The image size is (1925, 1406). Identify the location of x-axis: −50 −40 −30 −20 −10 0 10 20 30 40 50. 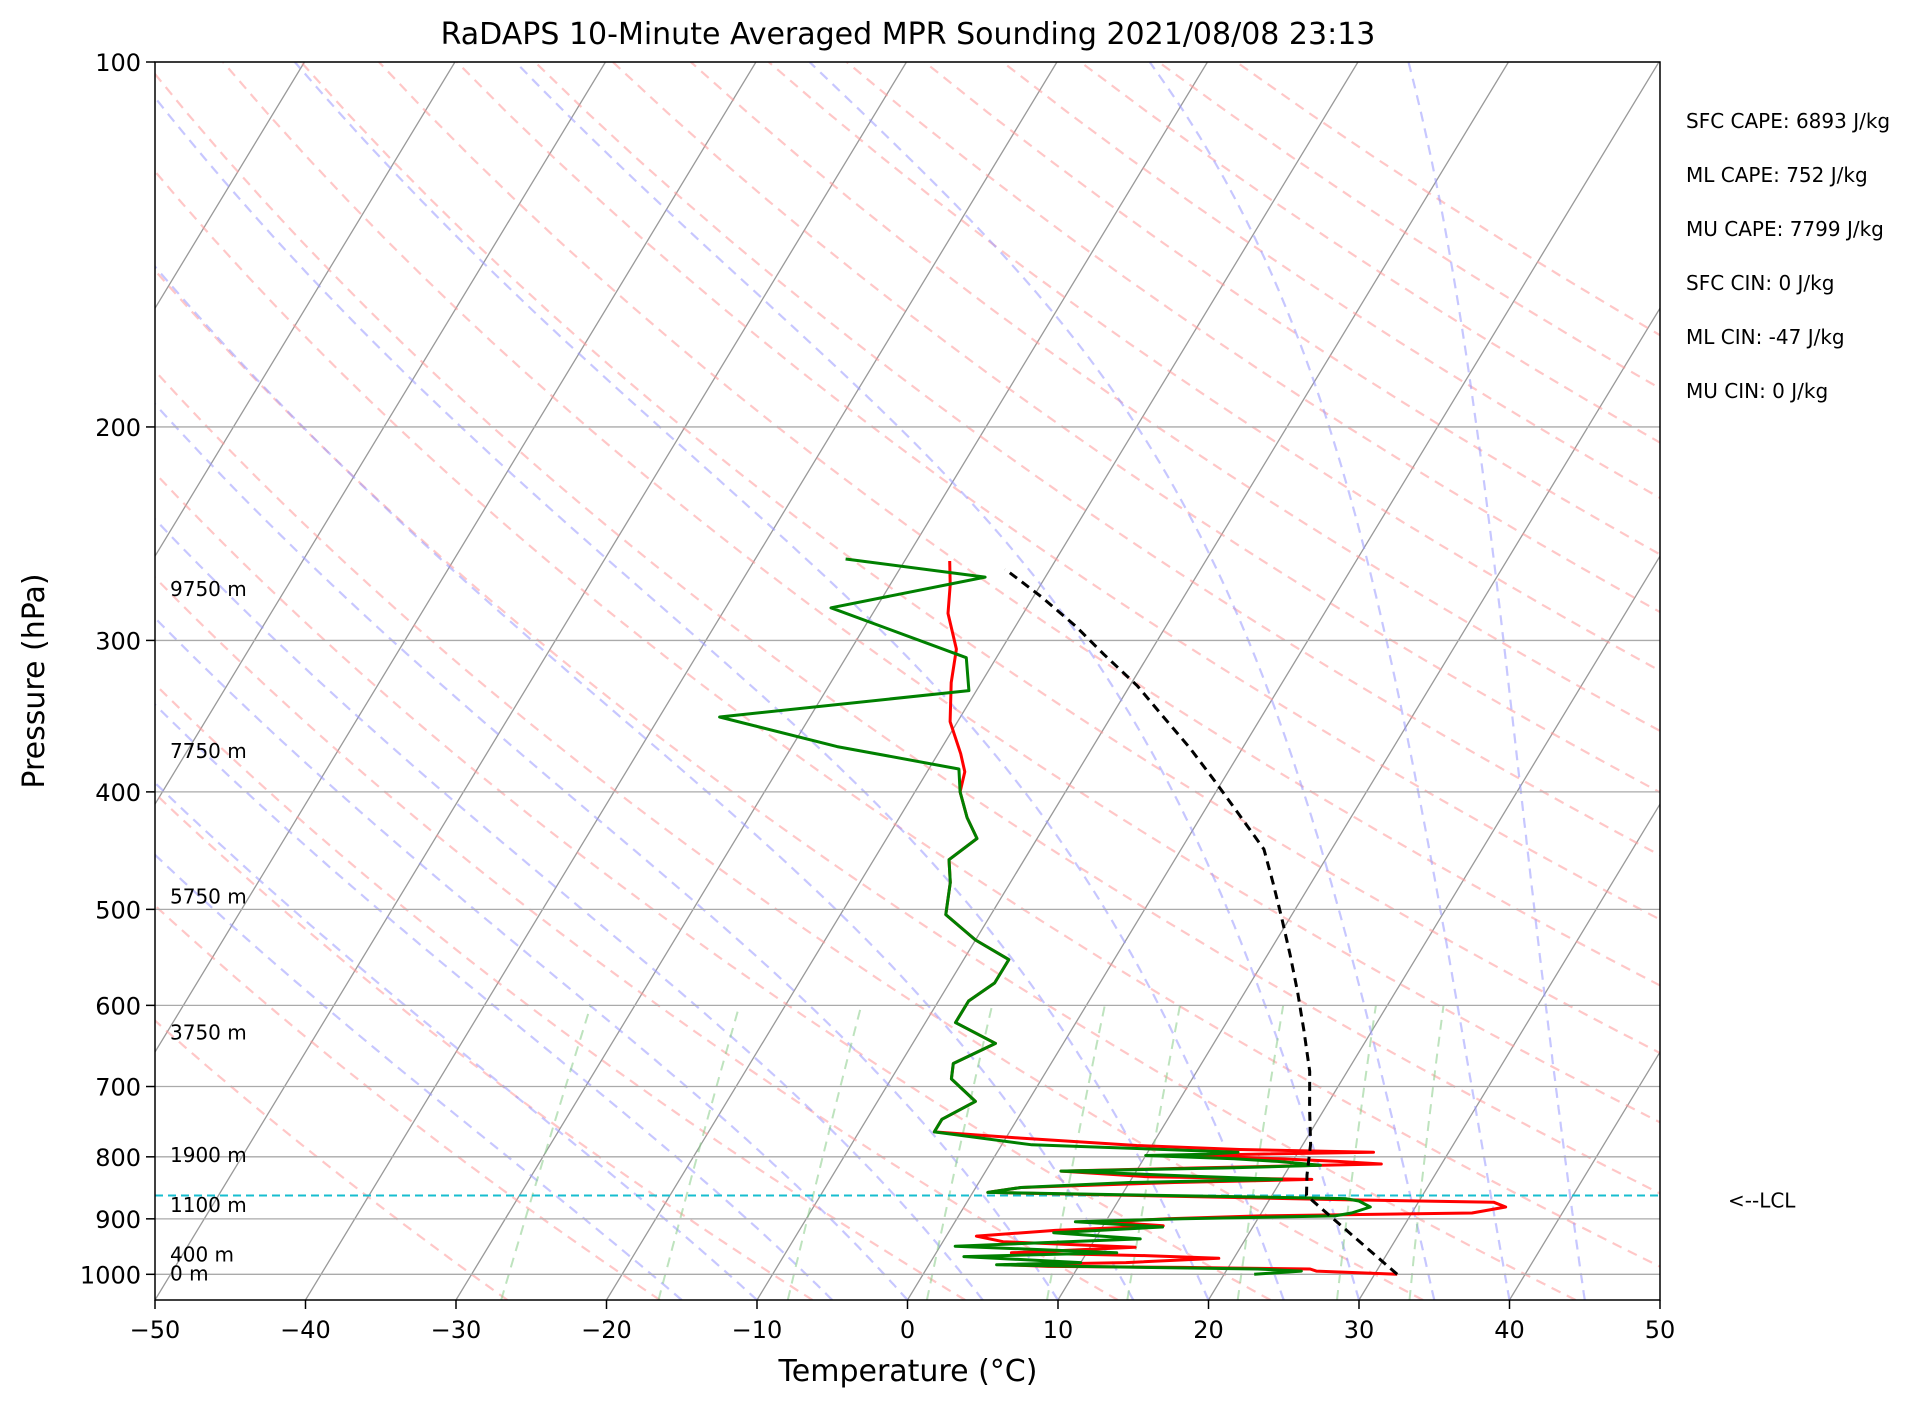
(903, 1322).